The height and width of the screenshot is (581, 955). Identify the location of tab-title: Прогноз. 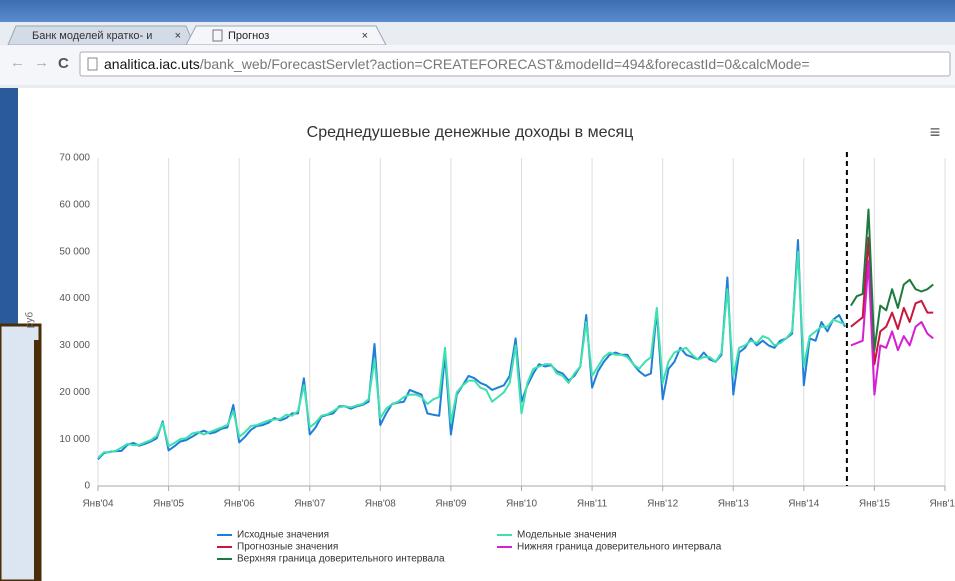
(248, 36).